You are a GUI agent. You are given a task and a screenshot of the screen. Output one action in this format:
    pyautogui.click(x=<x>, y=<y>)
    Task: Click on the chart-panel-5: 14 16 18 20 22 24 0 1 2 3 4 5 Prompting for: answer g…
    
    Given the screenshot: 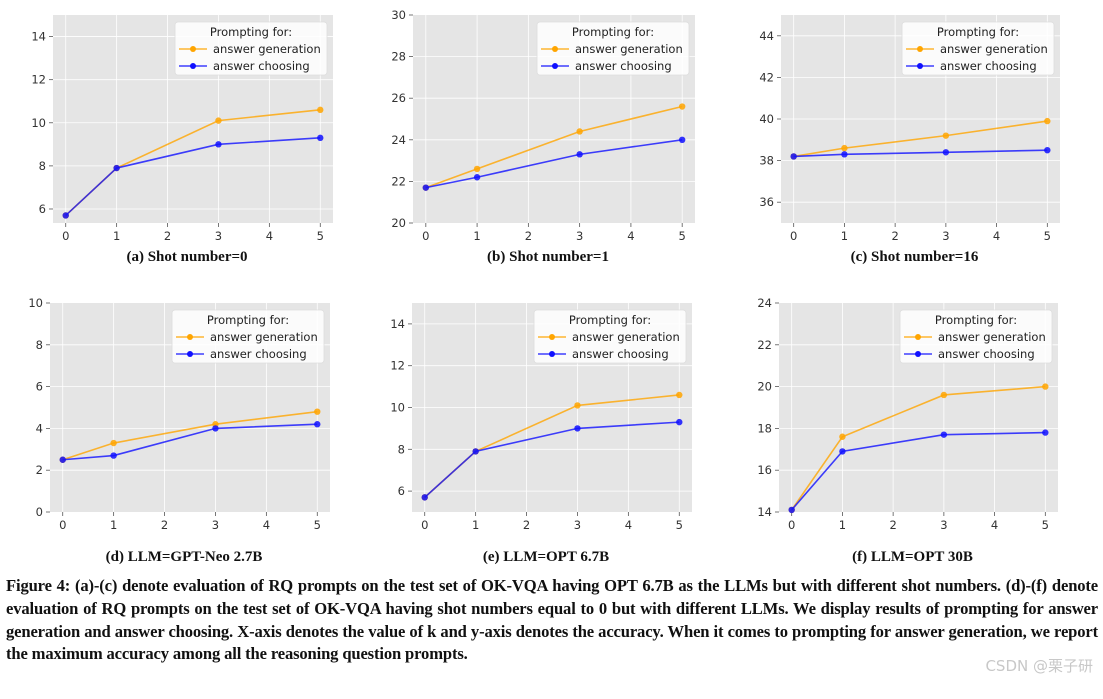 What is the action you would take?
    pyautogui.click(x=907, y=430)
    